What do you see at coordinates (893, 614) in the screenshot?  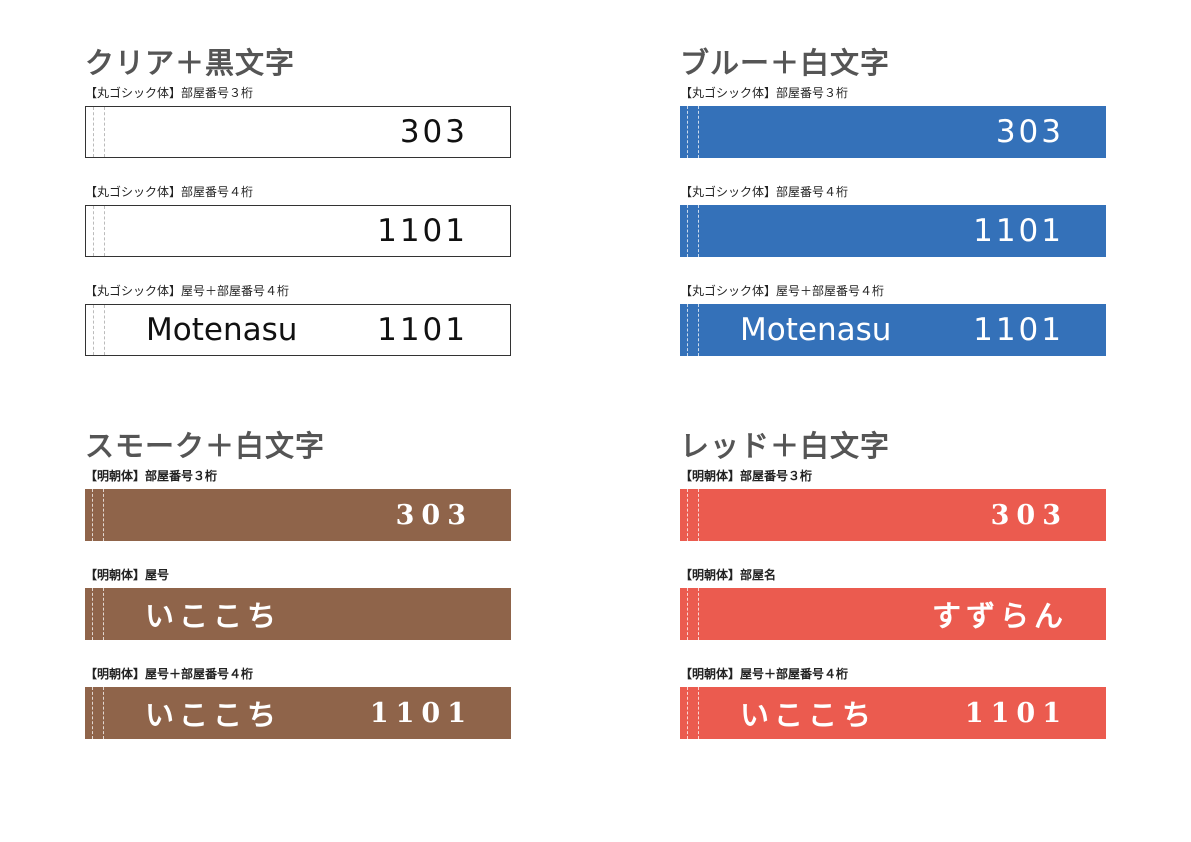 I see `nameplate-sample: すずらん` at bounding box center [893, 614].